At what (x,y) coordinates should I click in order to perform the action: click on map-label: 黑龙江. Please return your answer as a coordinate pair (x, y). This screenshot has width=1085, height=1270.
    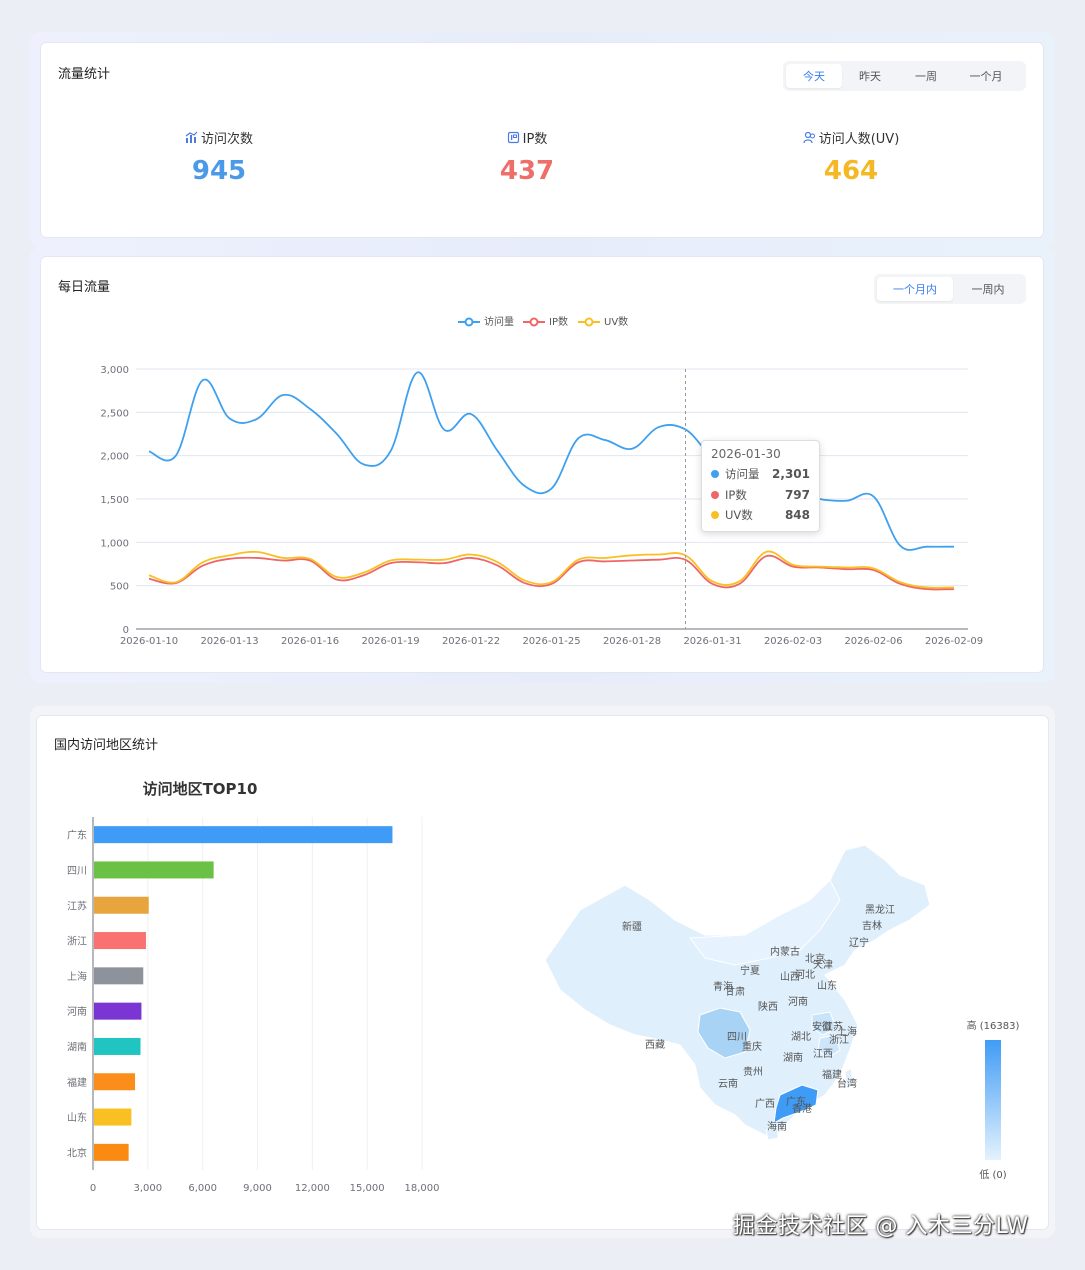
    Looking at the image, I should click on (880, 909).